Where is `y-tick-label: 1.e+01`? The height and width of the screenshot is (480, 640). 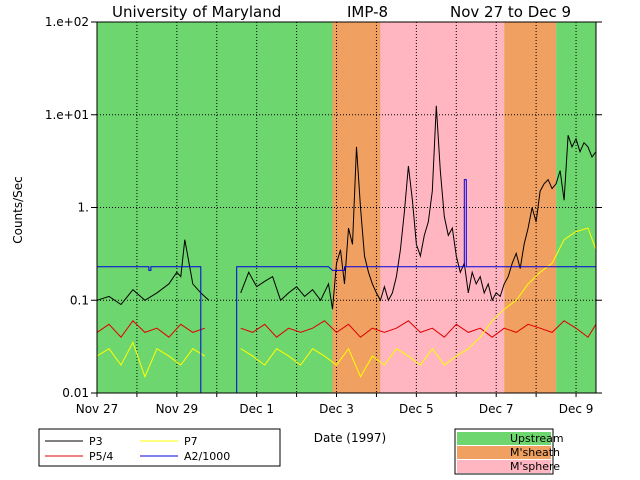 y-tick-label: 1.e+01 is located at coordinates (67, 115).